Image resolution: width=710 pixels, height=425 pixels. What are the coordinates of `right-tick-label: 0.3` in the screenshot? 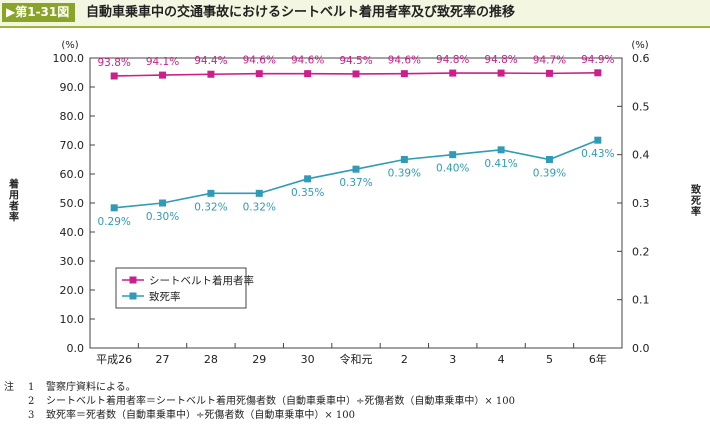 It's located at (641, 203).